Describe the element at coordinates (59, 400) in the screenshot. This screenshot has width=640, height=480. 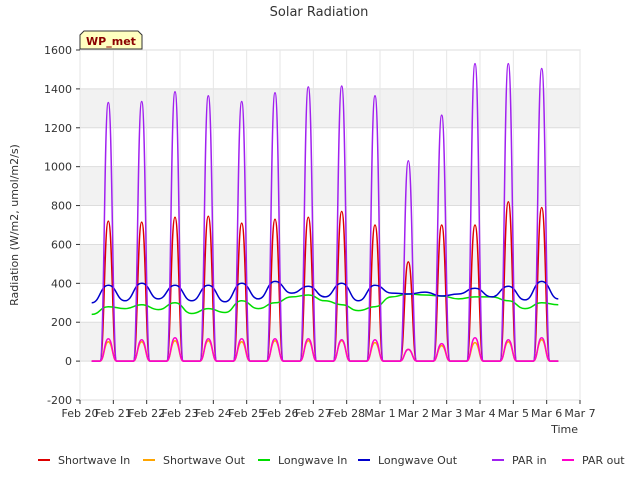
I see `y-tick-label: -200` at that location.